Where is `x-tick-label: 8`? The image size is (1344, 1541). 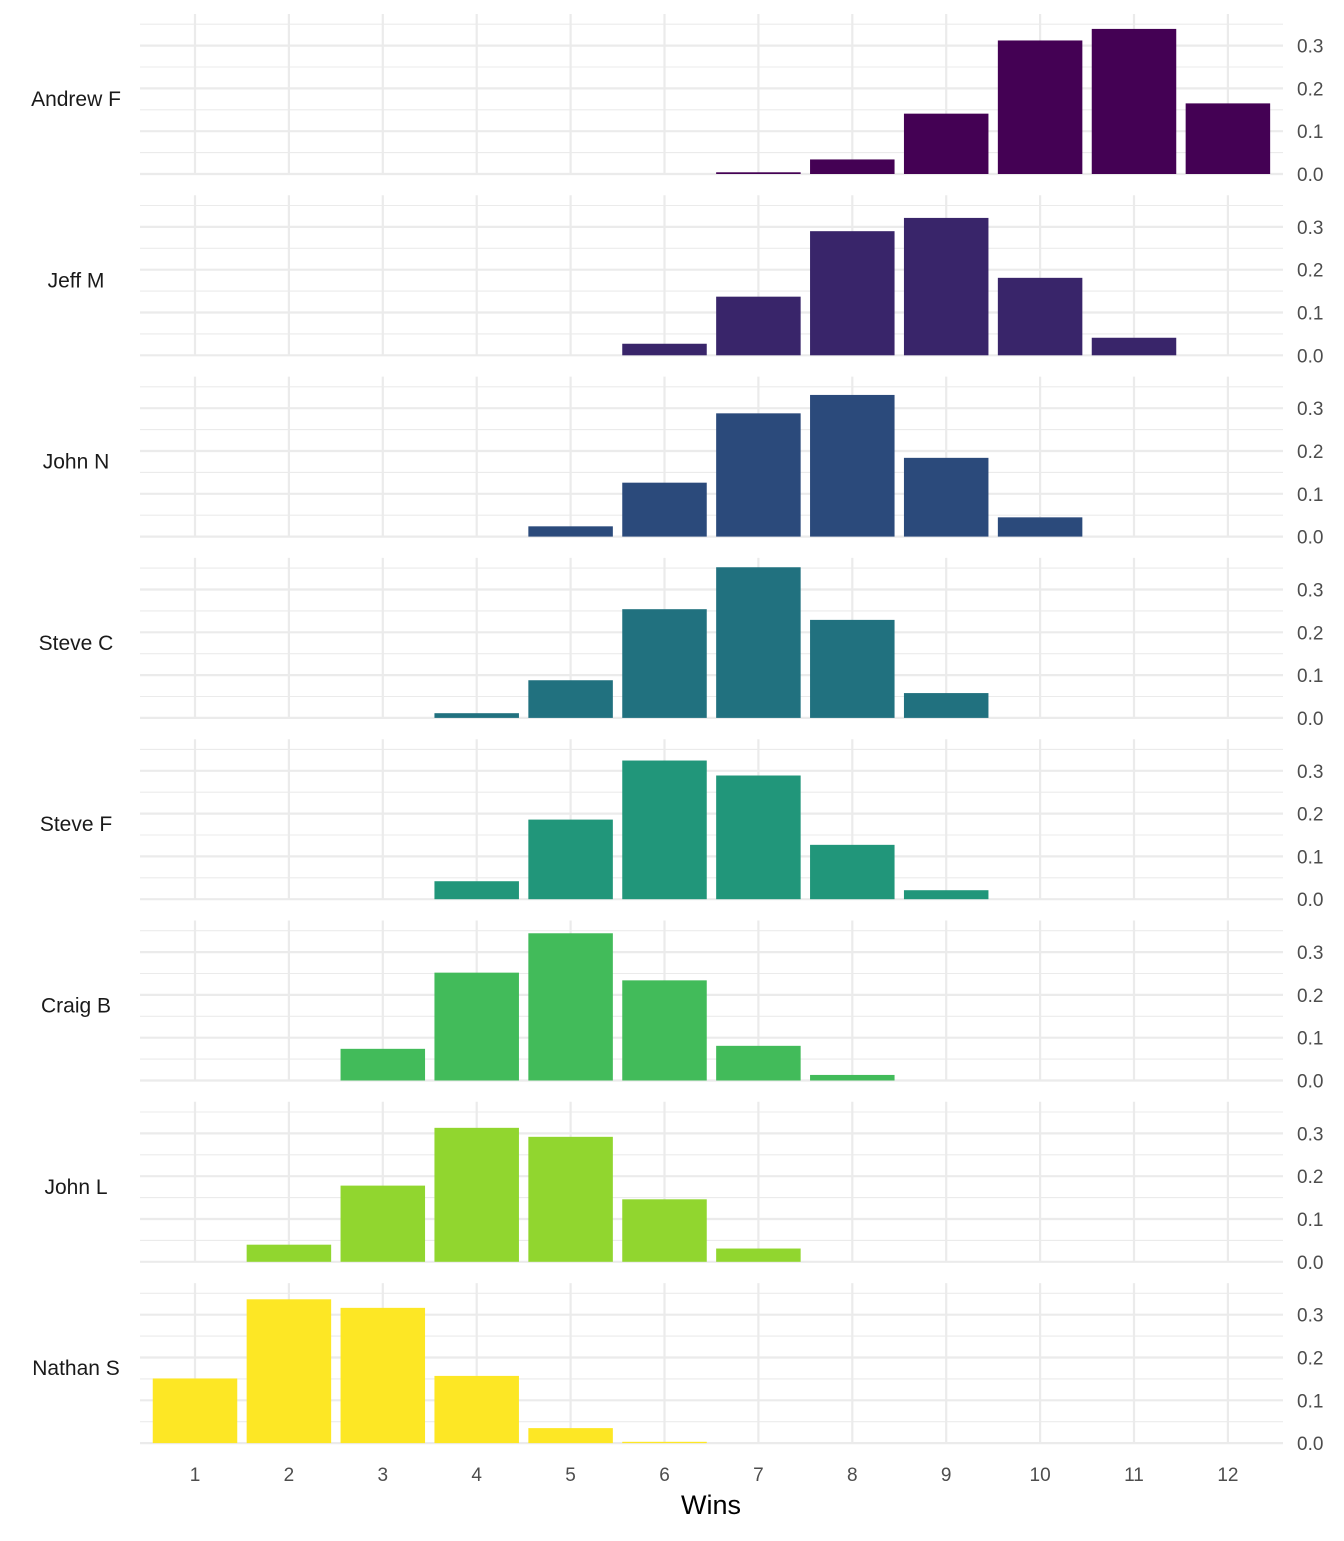 x-tick-label: 8 is located at coordinates (852, 1475).